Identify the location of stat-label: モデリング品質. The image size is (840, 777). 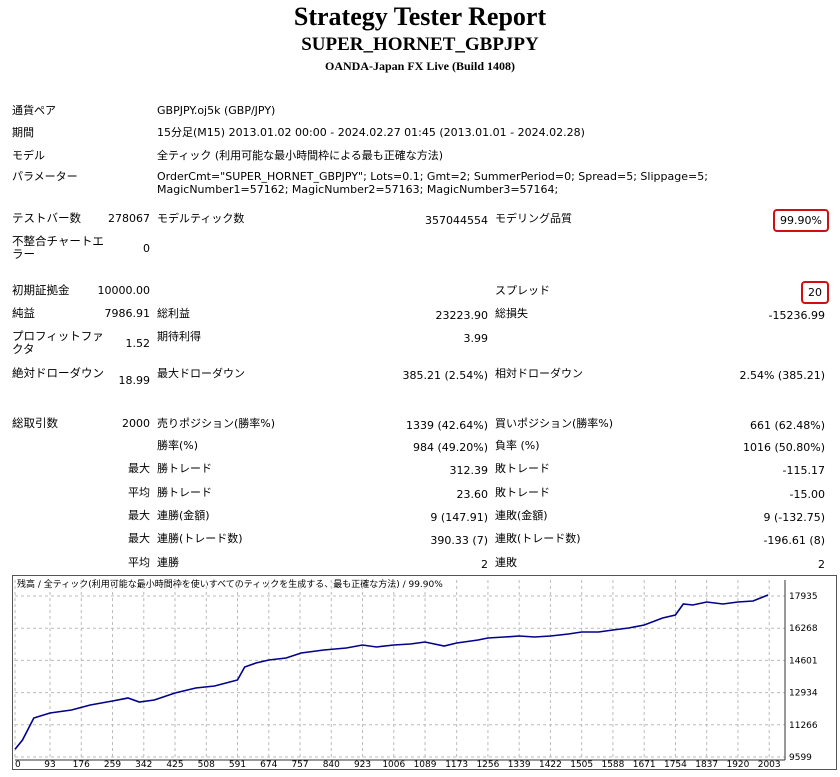
(533, 218).